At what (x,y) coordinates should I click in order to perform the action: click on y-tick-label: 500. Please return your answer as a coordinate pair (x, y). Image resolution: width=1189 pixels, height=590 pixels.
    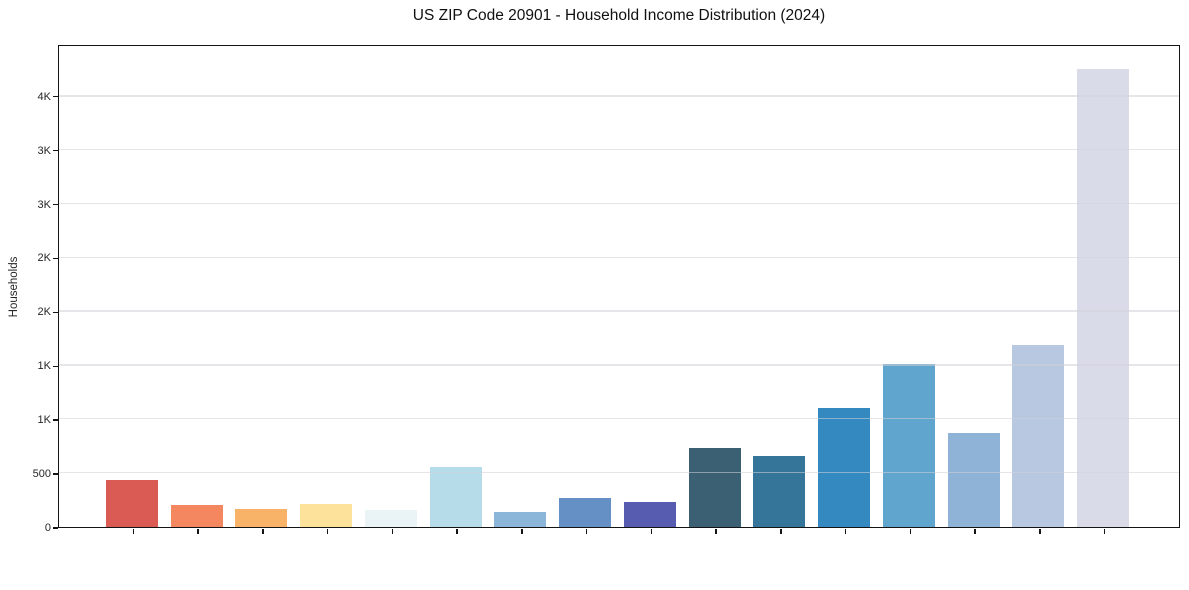
    Looking at the image, I should click on (41, 474).